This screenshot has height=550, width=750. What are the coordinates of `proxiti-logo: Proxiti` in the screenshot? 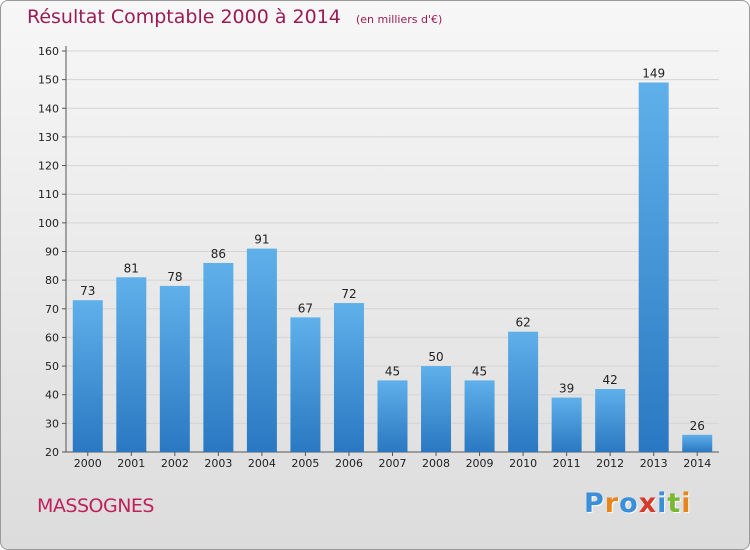 It's located at (638, 503).